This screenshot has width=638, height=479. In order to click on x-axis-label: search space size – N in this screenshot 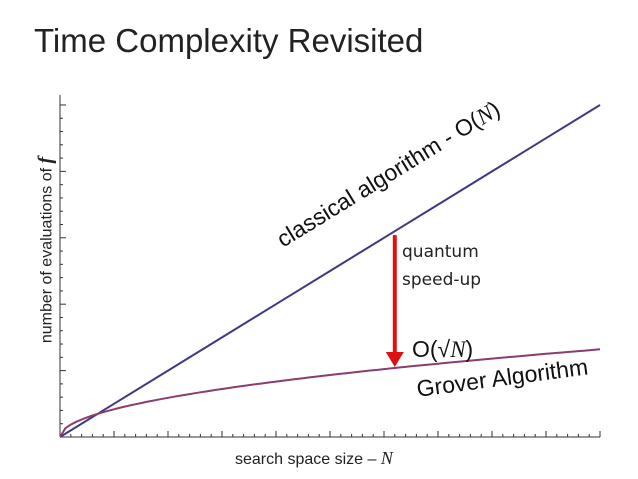, I will do `click(314, 458)`.